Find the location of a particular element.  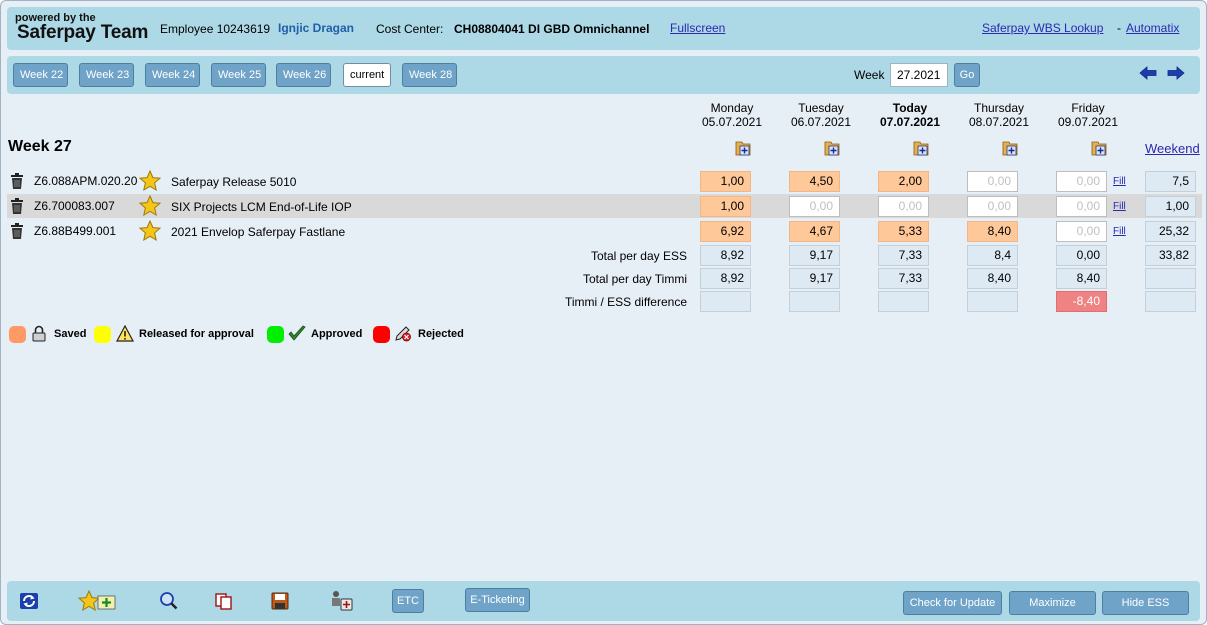

week-label: Week is located at coordinates (869, 75).